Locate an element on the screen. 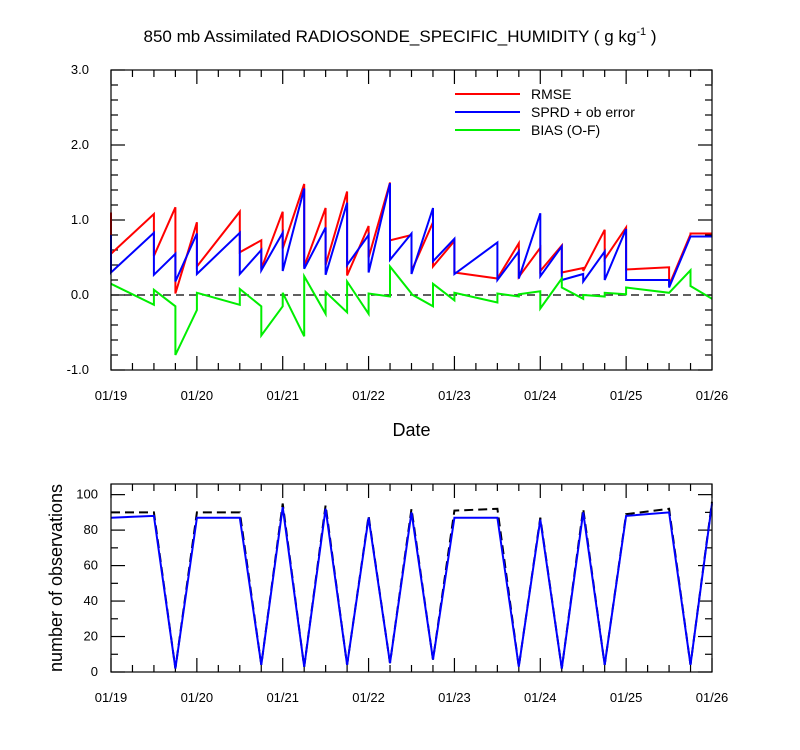  y-tick-label: 80 is located at coordinates (91, 529).